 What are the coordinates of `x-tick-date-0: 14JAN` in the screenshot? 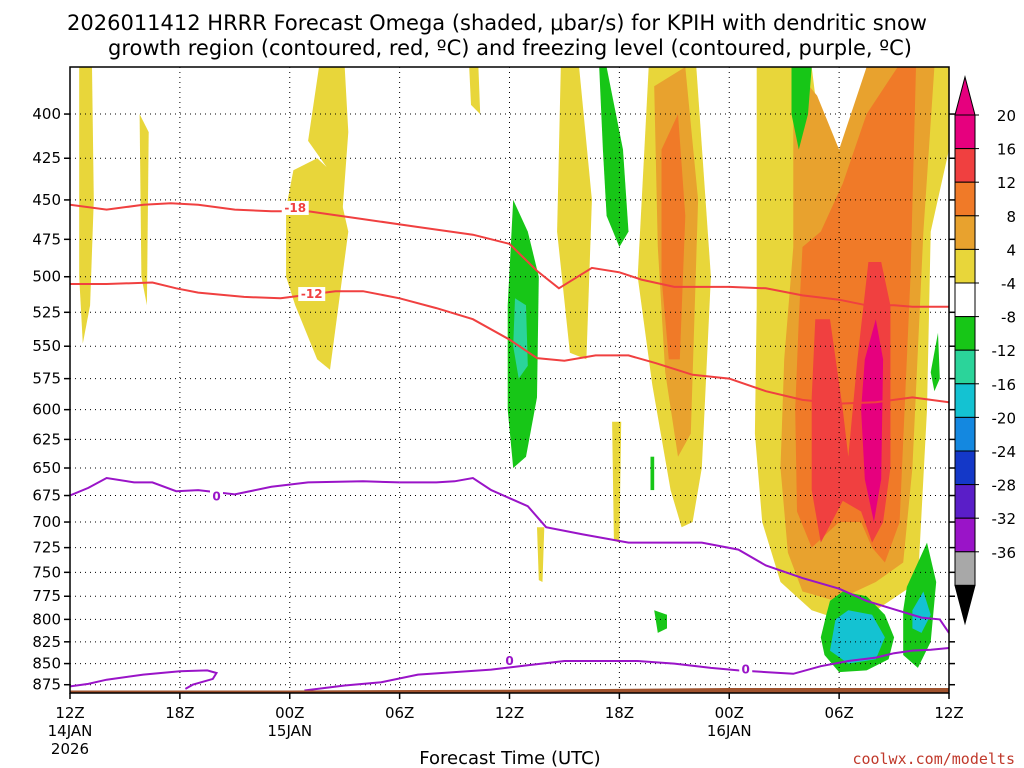 It's located at (70, 731).